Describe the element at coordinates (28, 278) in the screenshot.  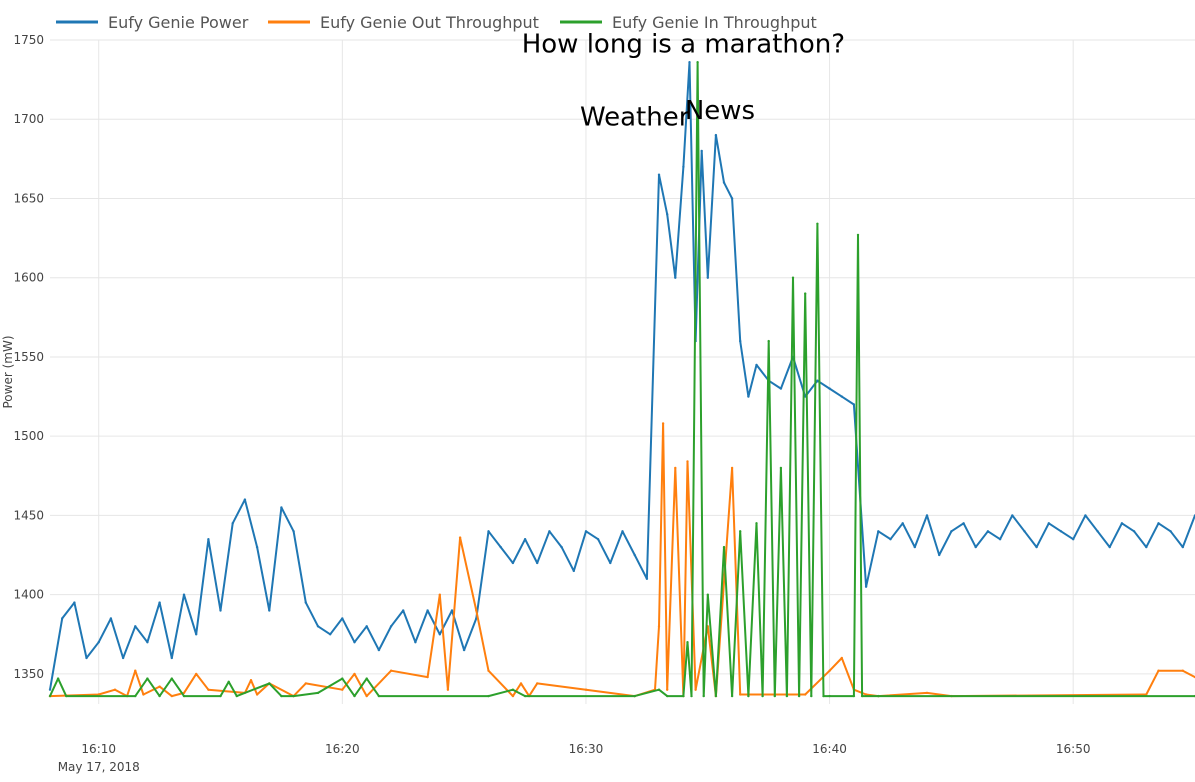
I see `y-tick-label: 1600` at that location.